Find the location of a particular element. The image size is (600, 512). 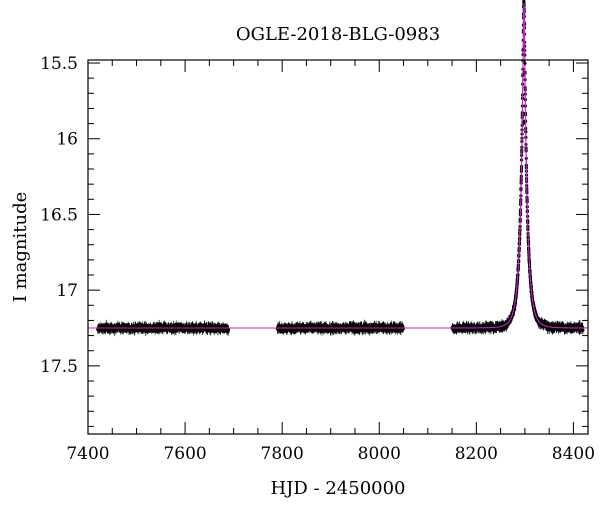

y-tick-label: 17.5 is located at coordinates (59, 367).